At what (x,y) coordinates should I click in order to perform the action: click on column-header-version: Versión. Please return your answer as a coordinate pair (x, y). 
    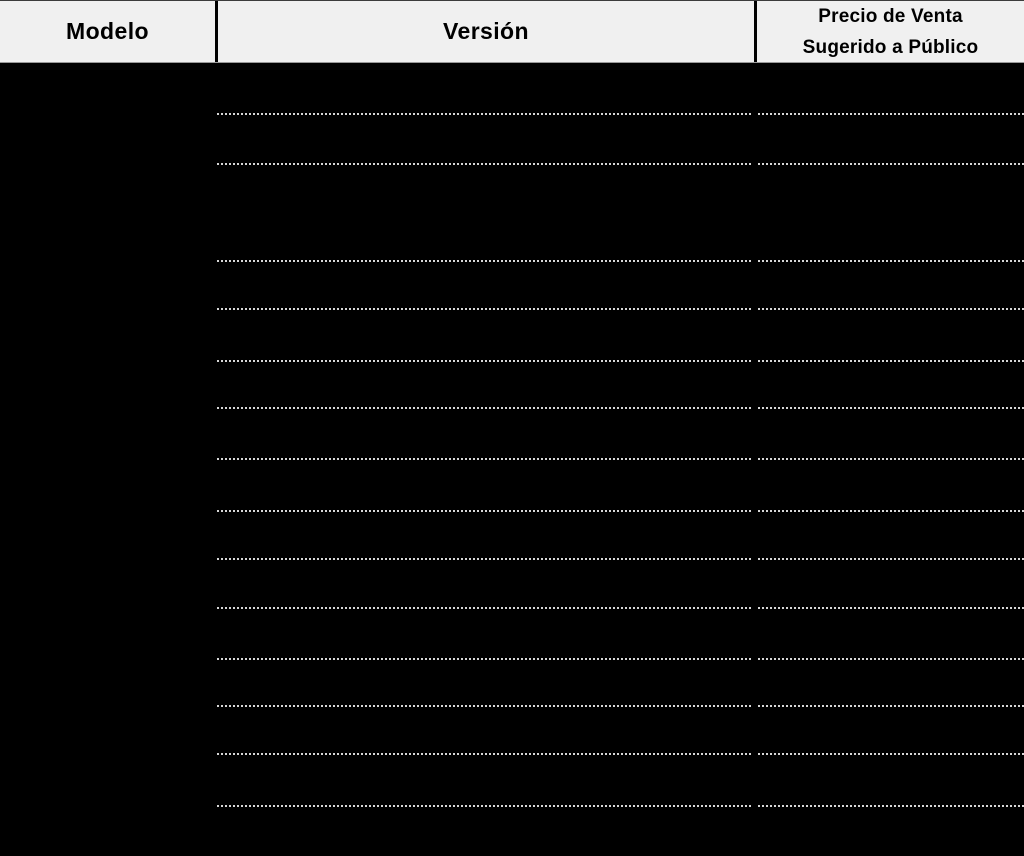
    Looking at the image, I should click on (484, 31).